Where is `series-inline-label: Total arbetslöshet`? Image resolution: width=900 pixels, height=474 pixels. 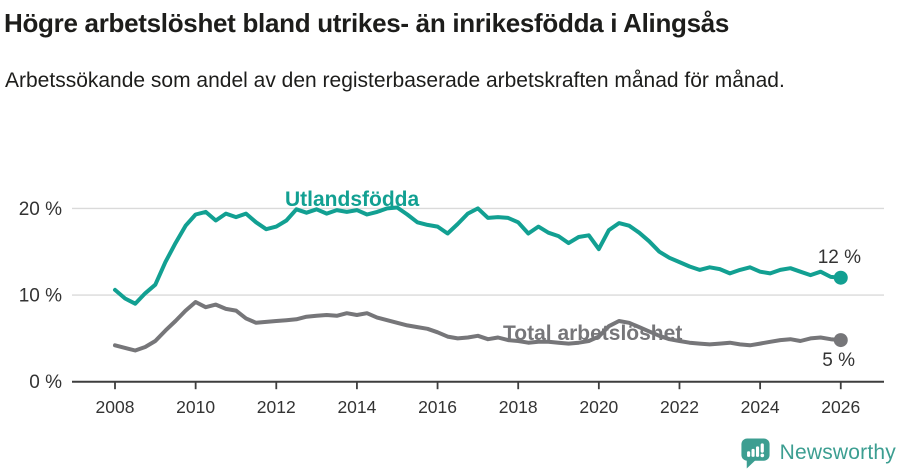 series-inline-label: Total arbetslöshet is located at coordinates (592, 333).